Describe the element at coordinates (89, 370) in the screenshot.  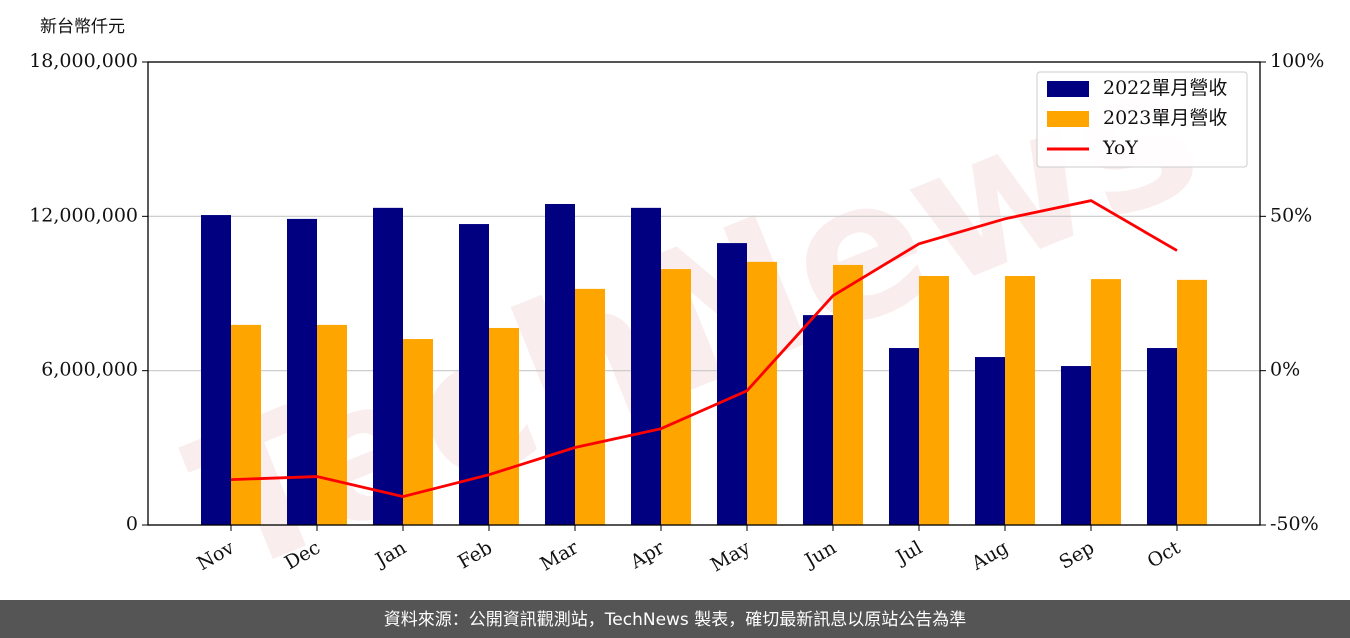
I see `y-tick-label: 6,000,000` at that location.